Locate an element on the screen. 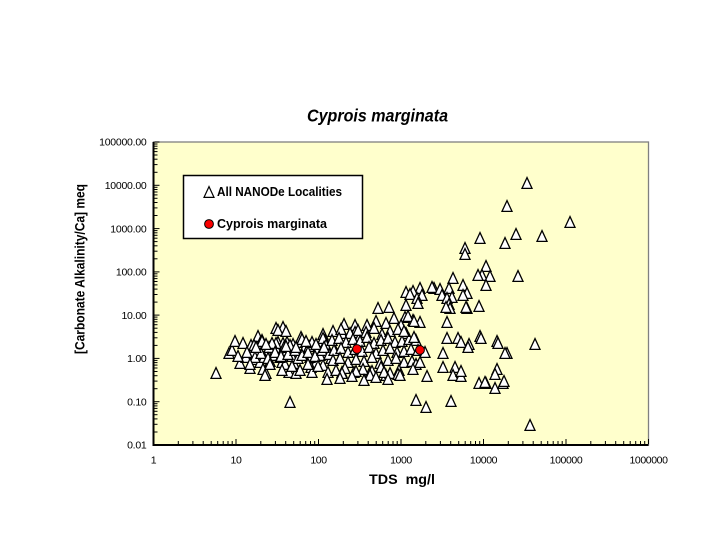 This screenshot has height=545, width=720. svg-text: 10.00 is located at coordinates (133, 316).